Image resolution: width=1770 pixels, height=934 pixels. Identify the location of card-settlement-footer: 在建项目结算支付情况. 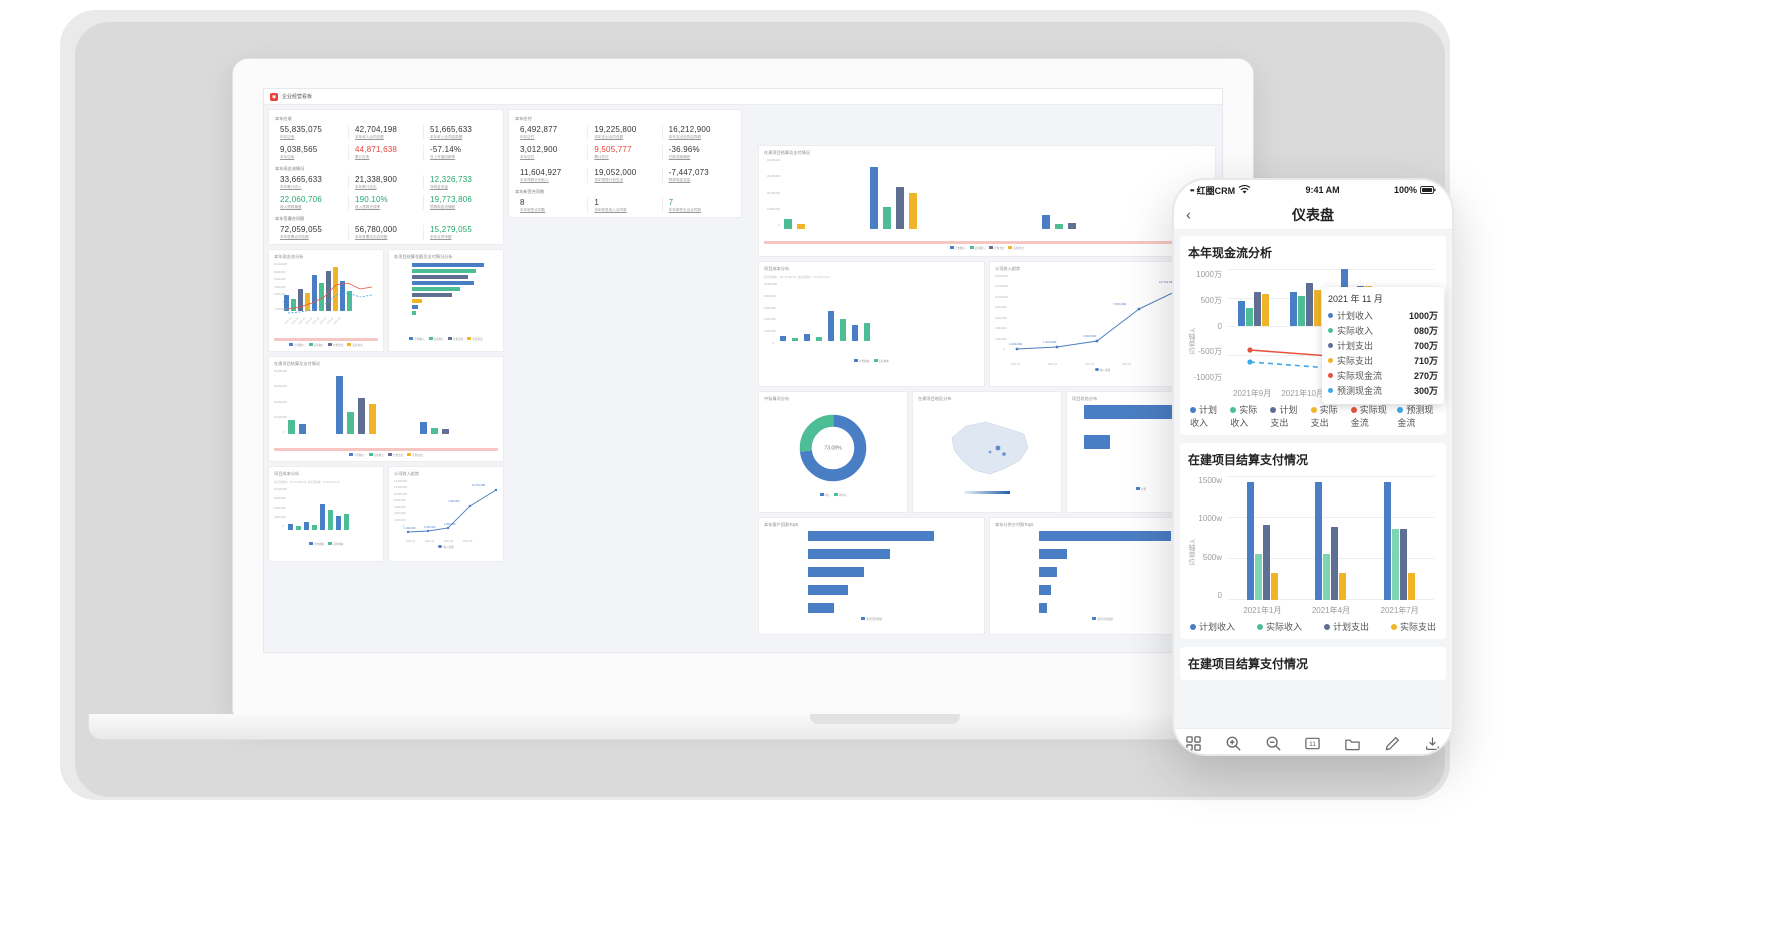
(1313, 663).